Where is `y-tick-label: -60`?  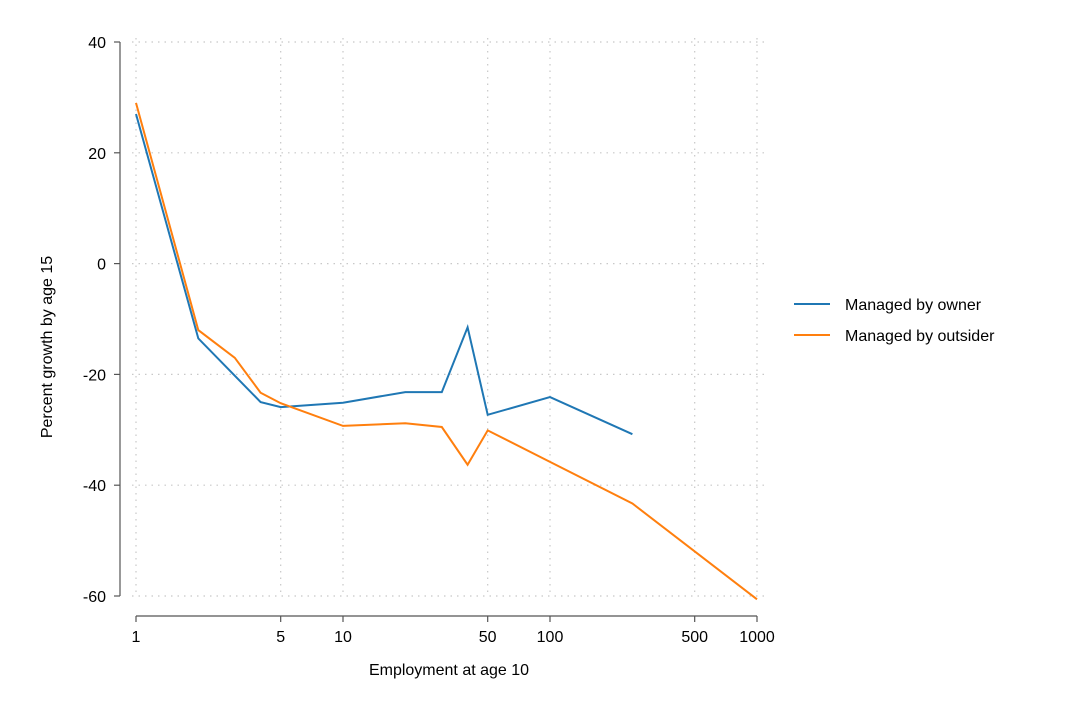
y-tick-label: -60 is located at coordinates (94, 597).